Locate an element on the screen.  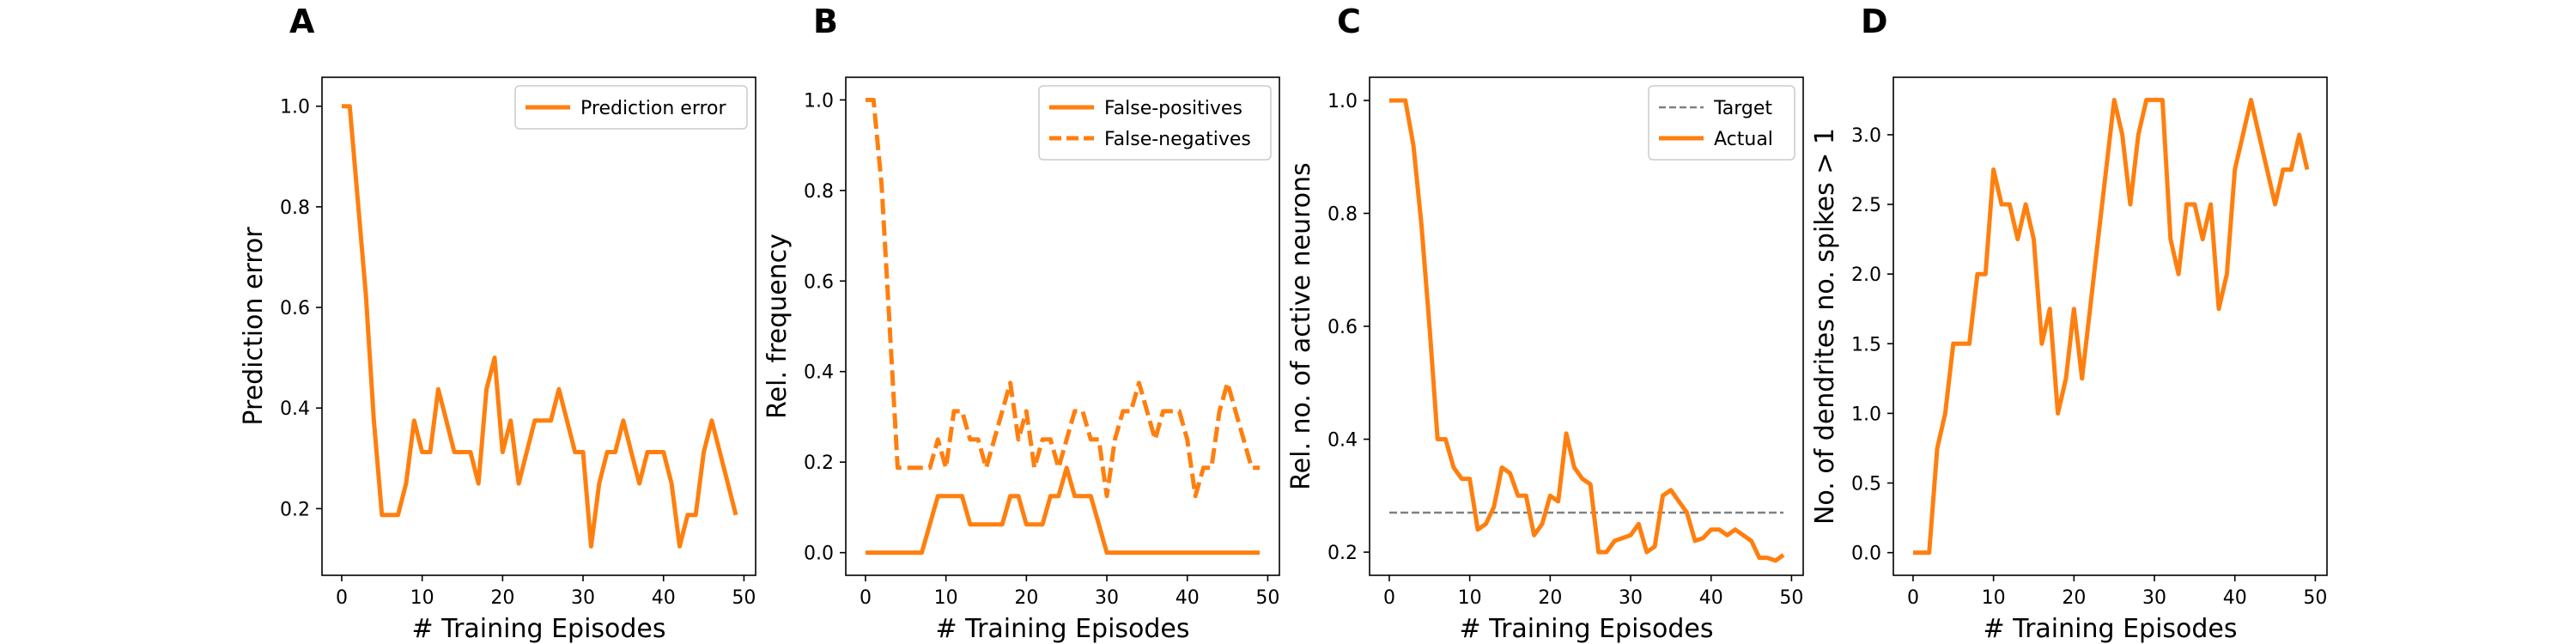
panel-letter: A is located at coordinates (302, 21).